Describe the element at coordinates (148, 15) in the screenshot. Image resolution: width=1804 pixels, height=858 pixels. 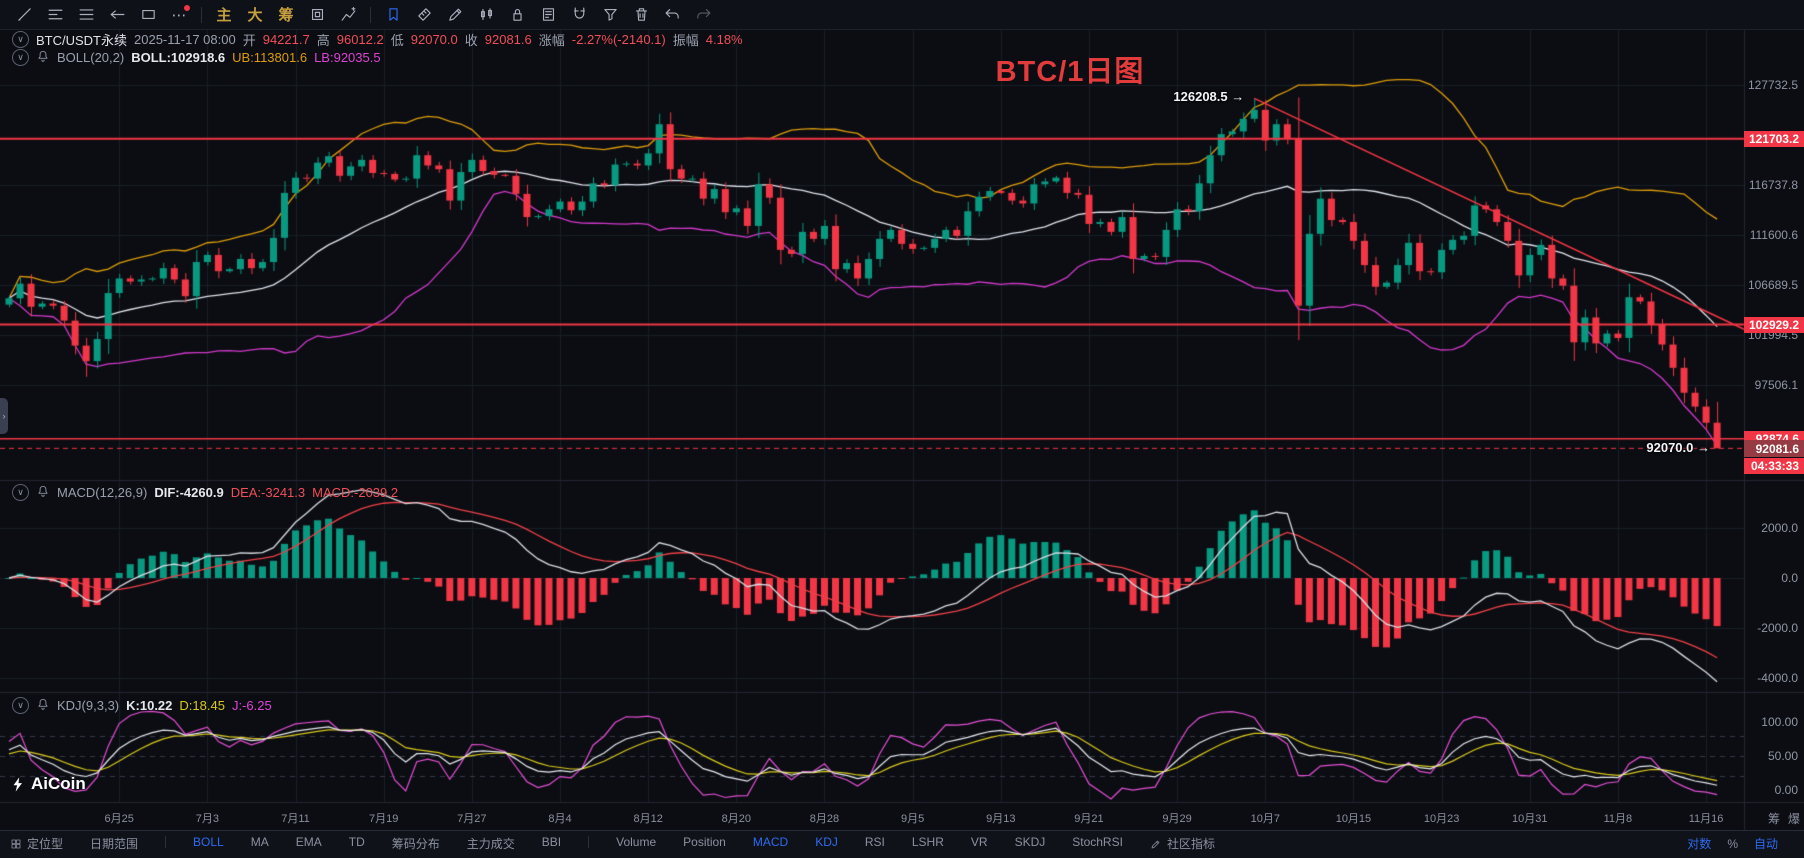
I see `rect-tool-icon` at that location.